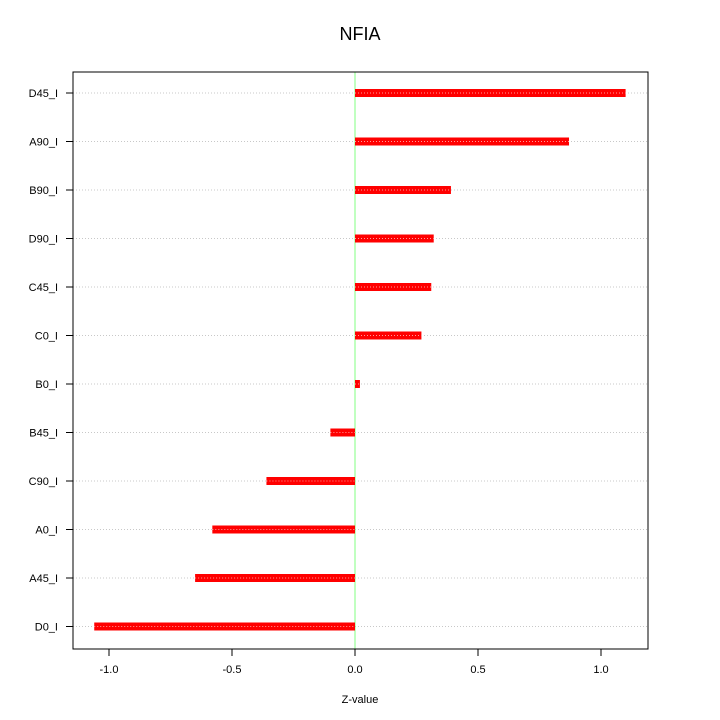  Describe the element at coordinates (46, 337) in the screenshot. I see `y-tick-label: C0_I` at that location.